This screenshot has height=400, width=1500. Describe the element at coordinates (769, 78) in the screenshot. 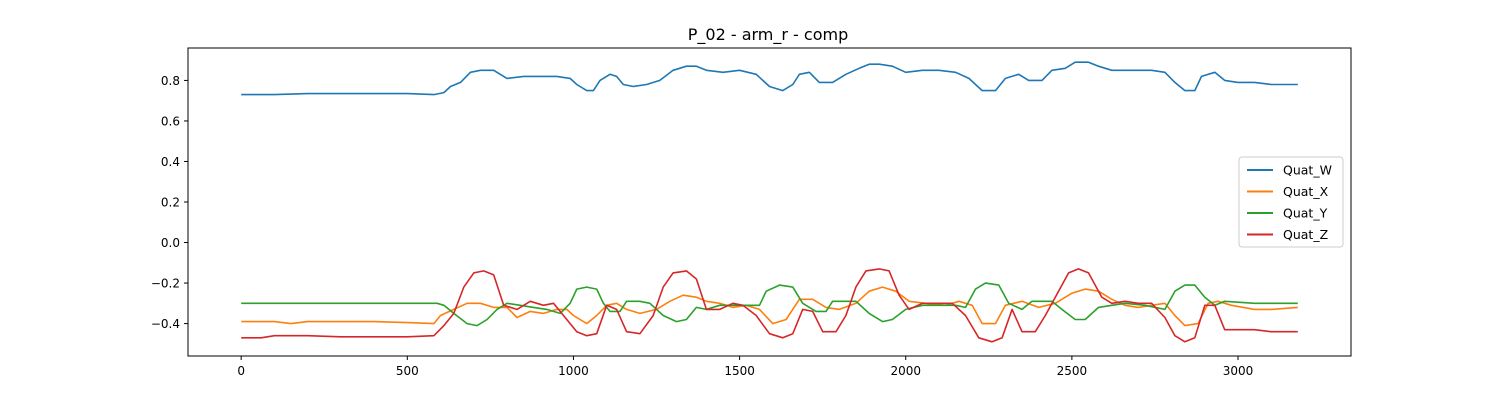

I see `series-line-quat-w` at that location.